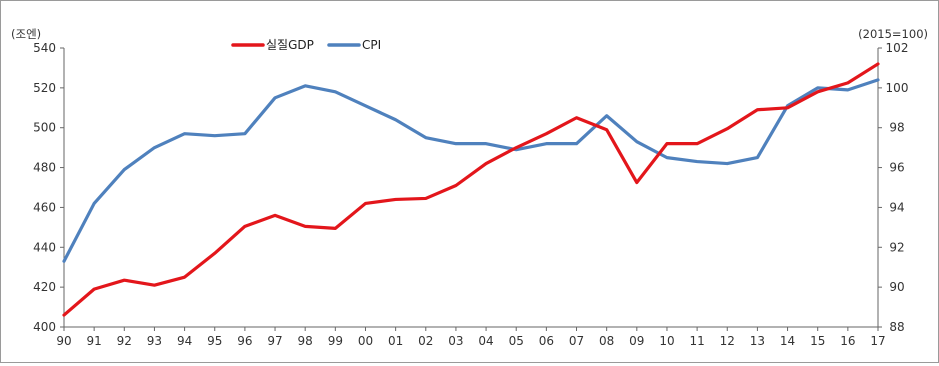  Describe the element at coordinates (94, 341) in the screenshot. I see `x-tick-label: 91` at that location.